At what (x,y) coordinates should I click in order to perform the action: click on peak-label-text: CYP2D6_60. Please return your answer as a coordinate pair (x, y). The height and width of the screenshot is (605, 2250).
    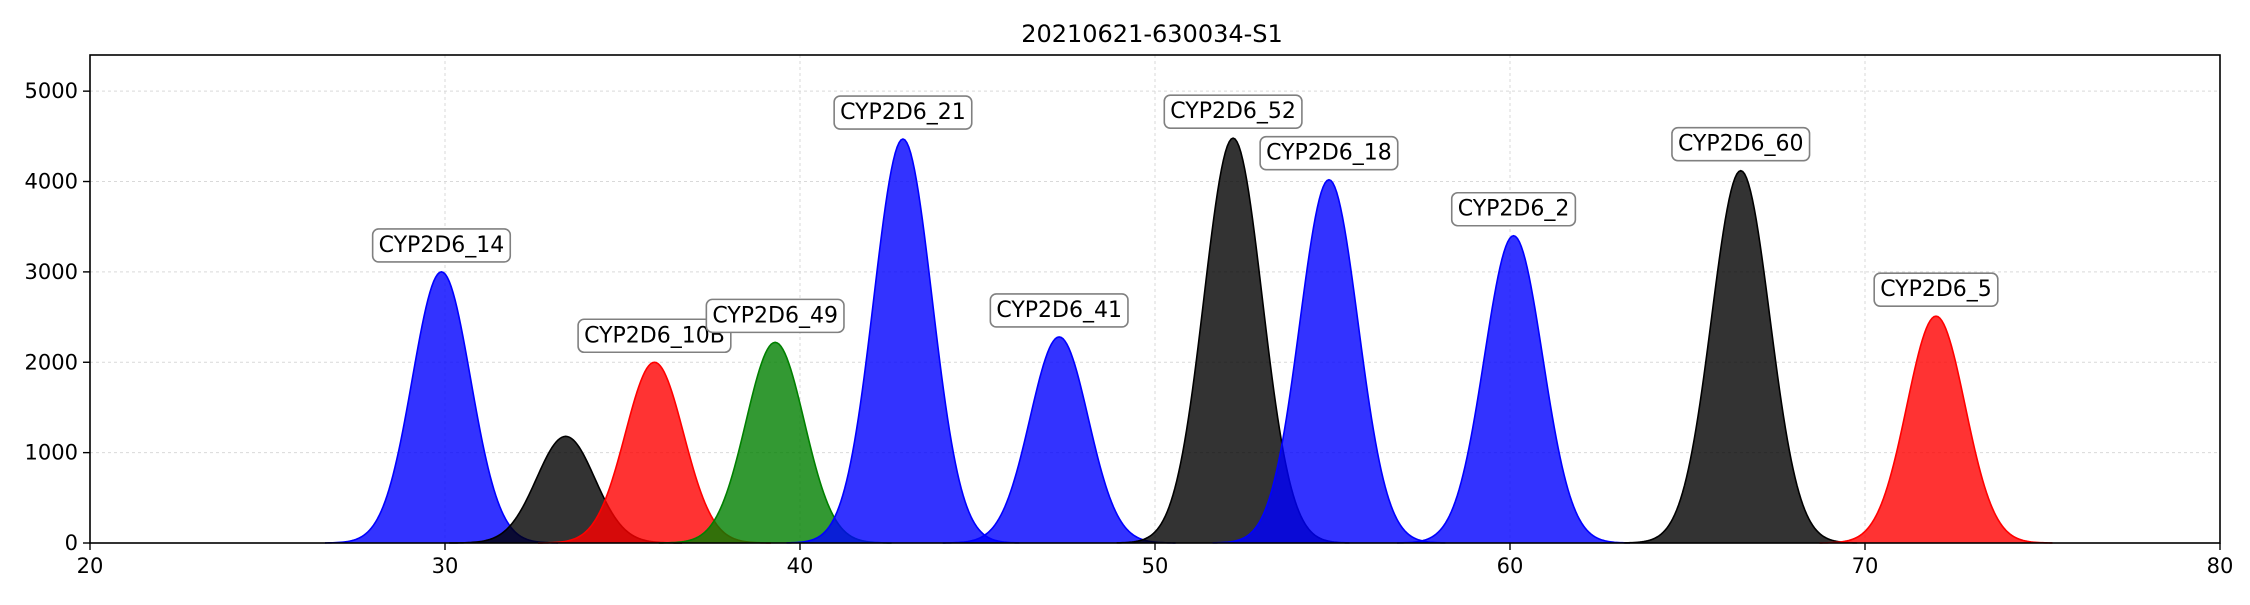
    Looking at the image, I should click on (1741, 144).